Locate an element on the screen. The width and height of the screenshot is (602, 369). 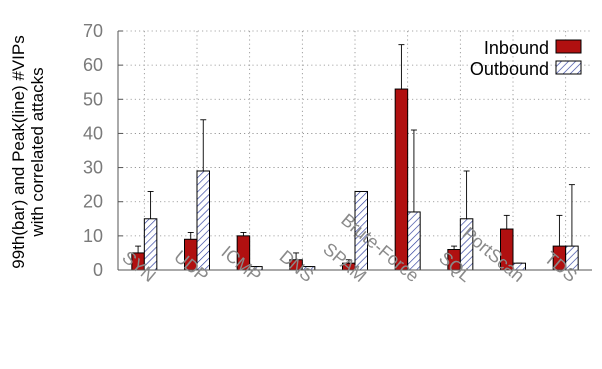
y-axis-label-line-2: with correlated attacks is located at coordinates (37, 152).